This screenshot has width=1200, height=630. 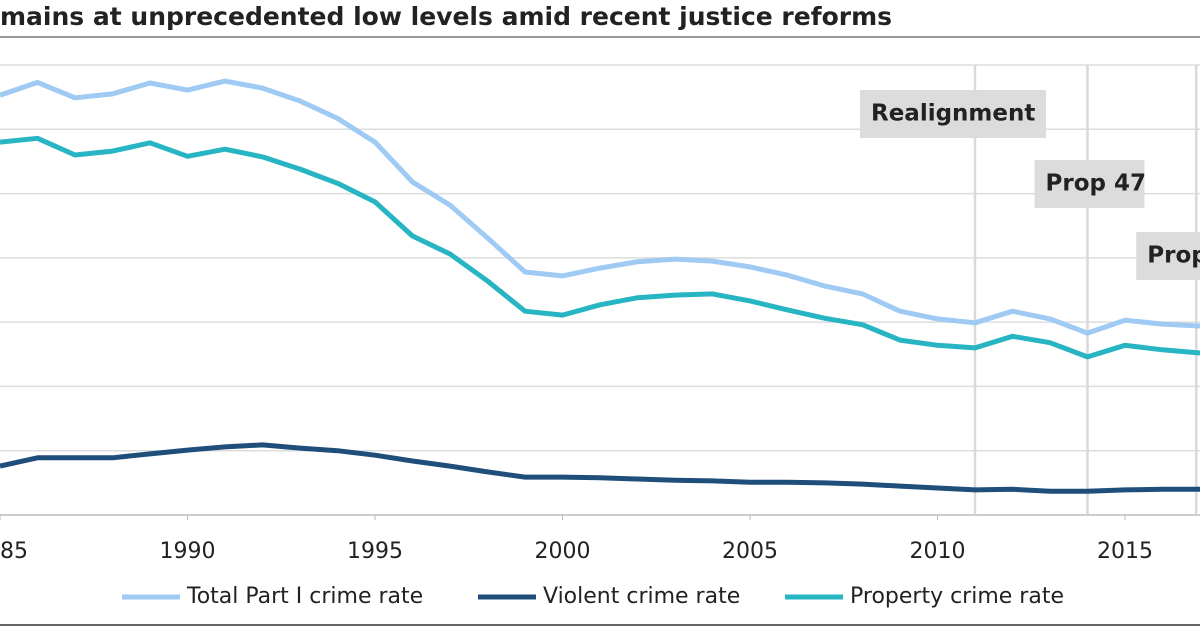 What do you see at coordinates (14, 551) in the screenshot?
I see `x-tick-label: 85` at bounding box center [14, 551].